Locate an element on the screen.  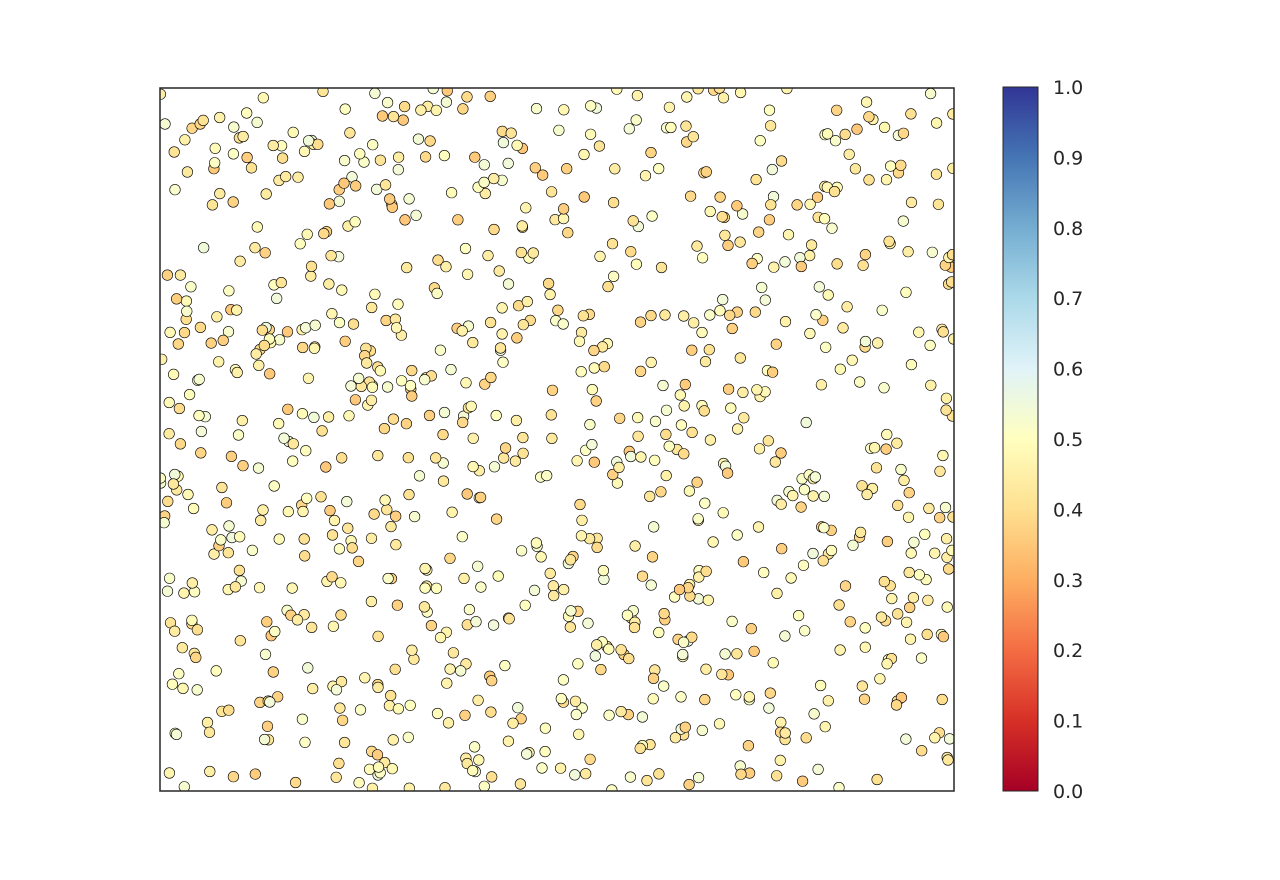
colorbar-tick-label: 0.5 is located at coordinates (1068, 440).